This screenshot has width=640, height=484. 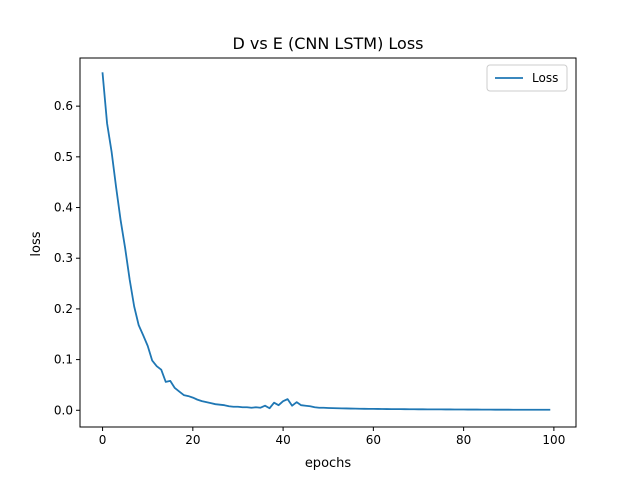 I want to click on chart-title: D vs E (CNN LSTM) Loss, so click(x=328, y=43).